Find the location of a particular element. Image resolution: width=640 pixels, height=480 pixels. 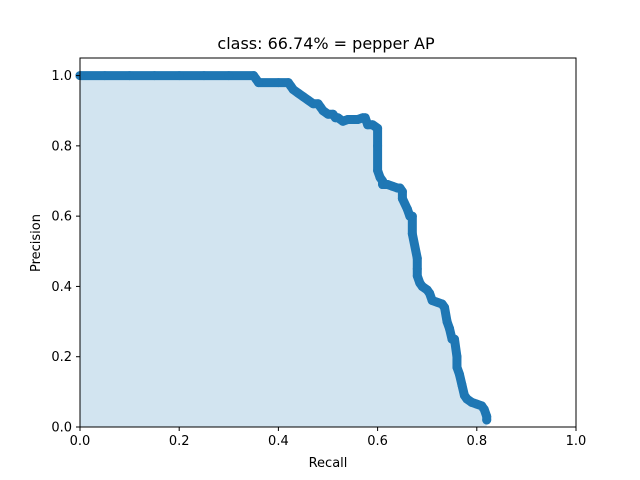

chart-title: class: 66.74% = pepper AP is located at coordinates (326, 43).